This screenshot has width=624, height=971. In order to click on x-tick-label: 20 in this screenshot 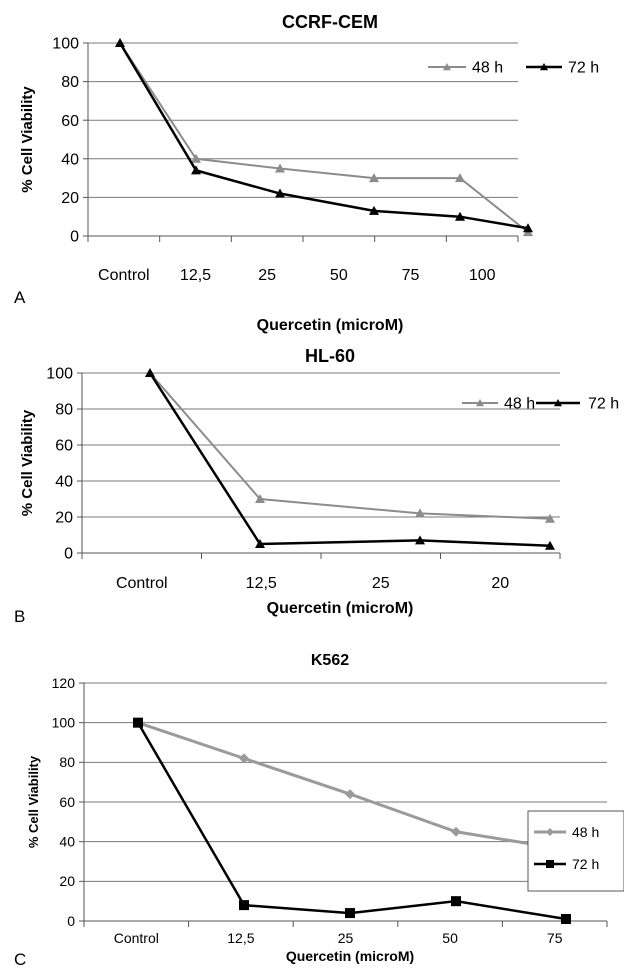, I will do `click(500, 583)`.